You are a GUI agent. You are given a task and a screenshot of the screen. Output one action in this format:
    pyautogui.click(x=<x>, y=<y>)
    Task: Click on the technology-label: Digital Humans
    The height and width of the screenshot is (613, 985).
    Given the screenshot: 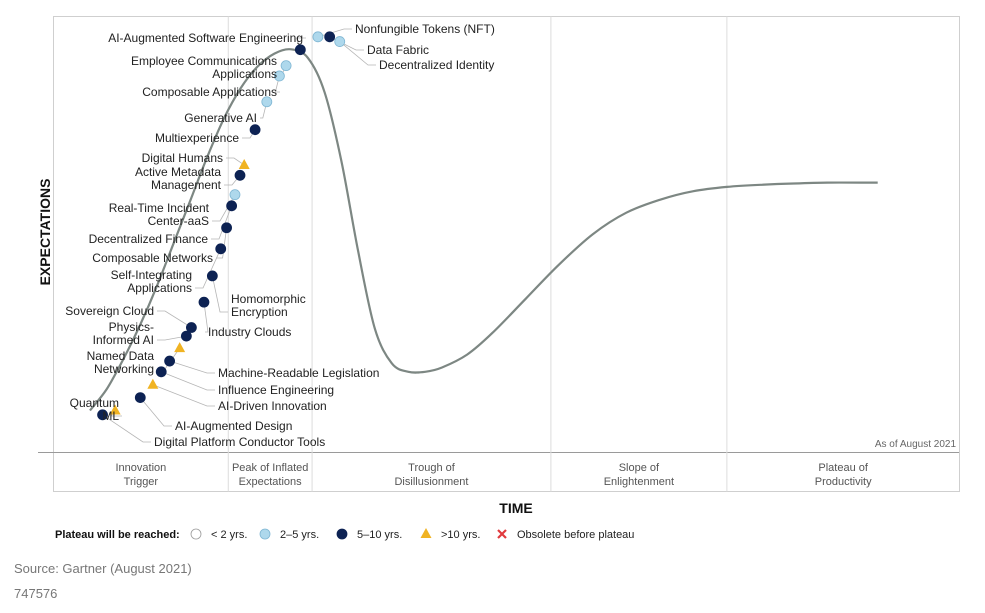 What is the action you would take?
    pyautogui.click(x=182, y=158)
    